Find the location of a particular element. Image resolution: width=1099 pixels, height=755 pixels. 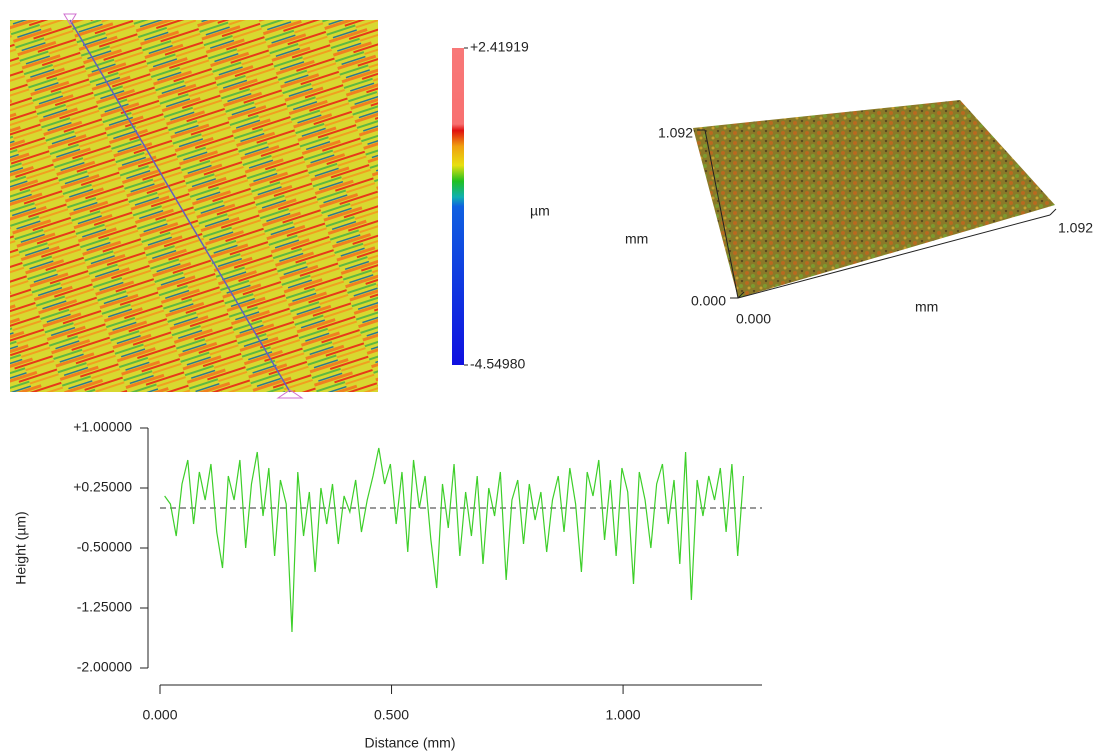

y-tick-label: 0.000 is located at coordinates (708, 301).